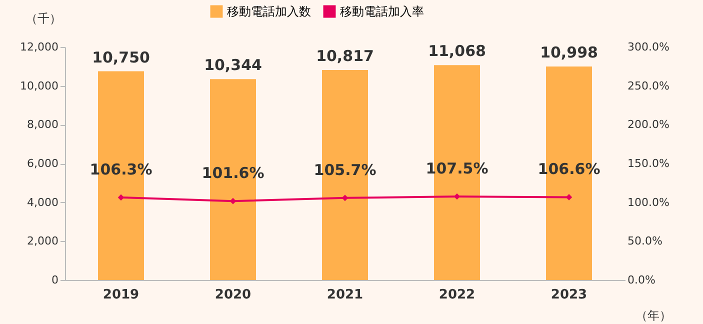 The height and width of the screenshot is (324, 703). What do you see at coordinates (649, 85) in the screenshot?
I see `y2-tick-label: 250.0%` at bounding box center [649, 85].